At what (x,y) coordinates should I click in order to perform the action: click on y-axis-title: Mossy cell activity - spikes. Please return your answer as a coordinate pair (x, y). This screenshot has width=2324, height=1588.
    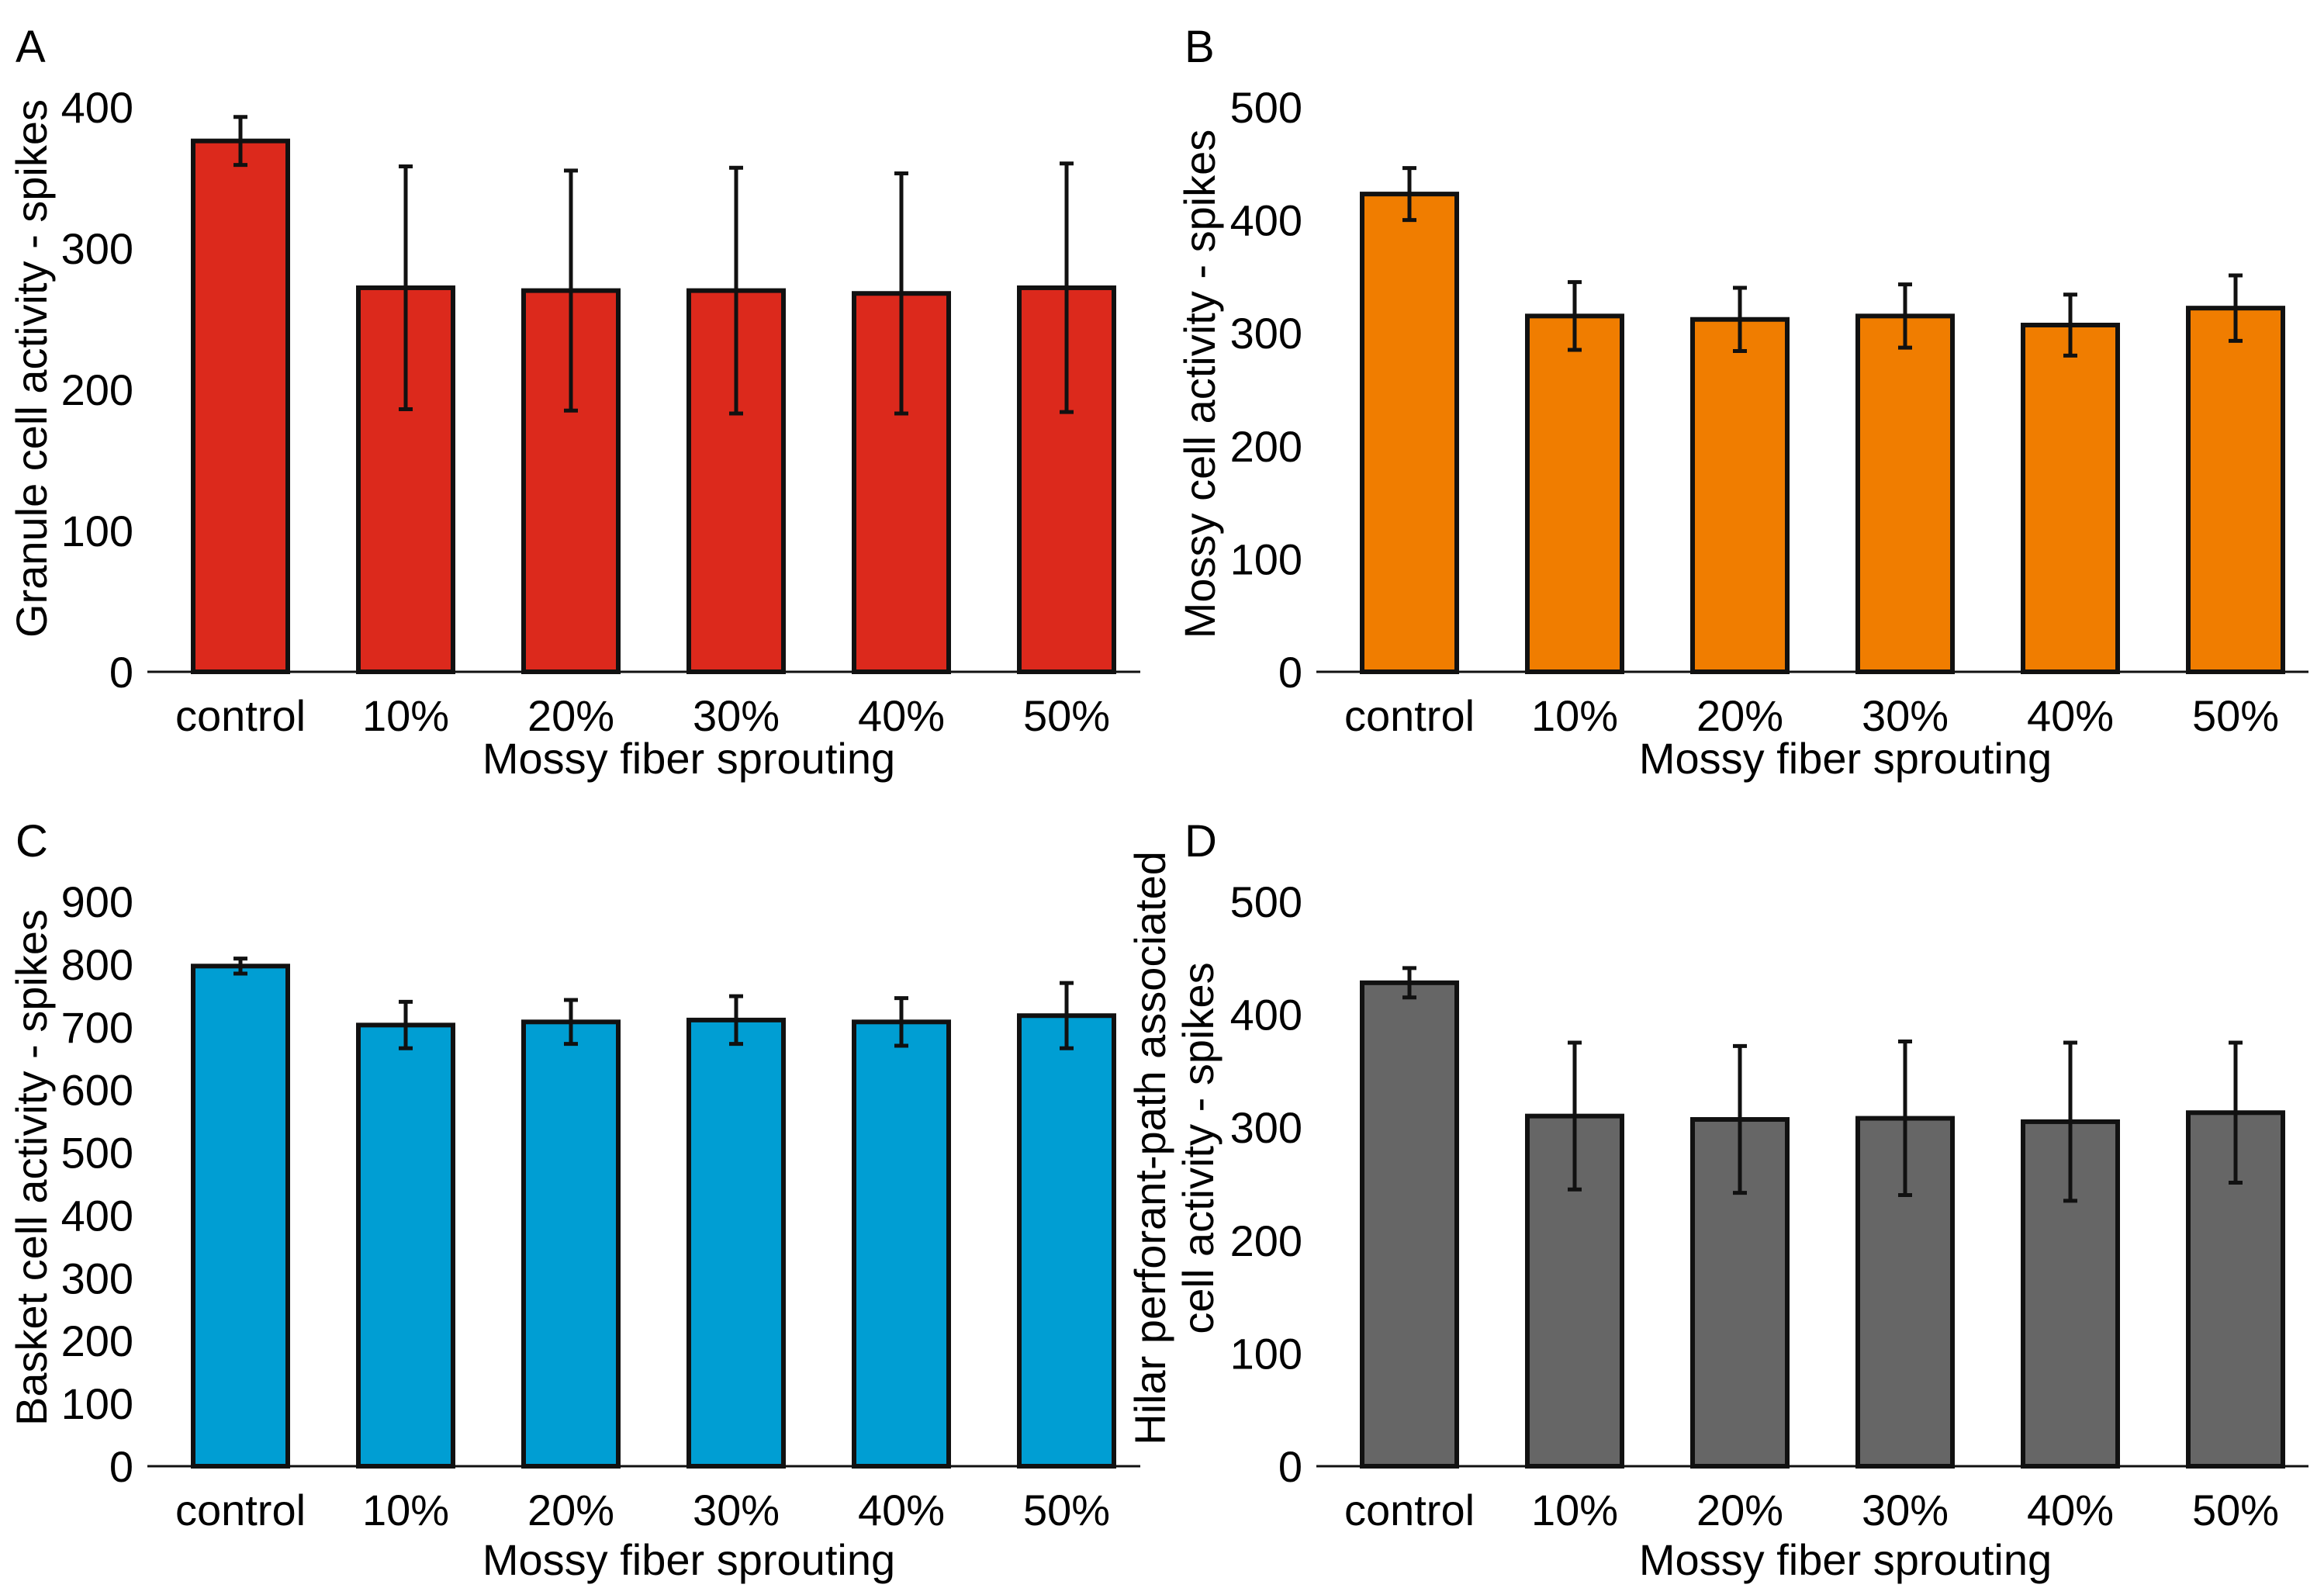
    Looking at the image, I should click on (1199, 384).